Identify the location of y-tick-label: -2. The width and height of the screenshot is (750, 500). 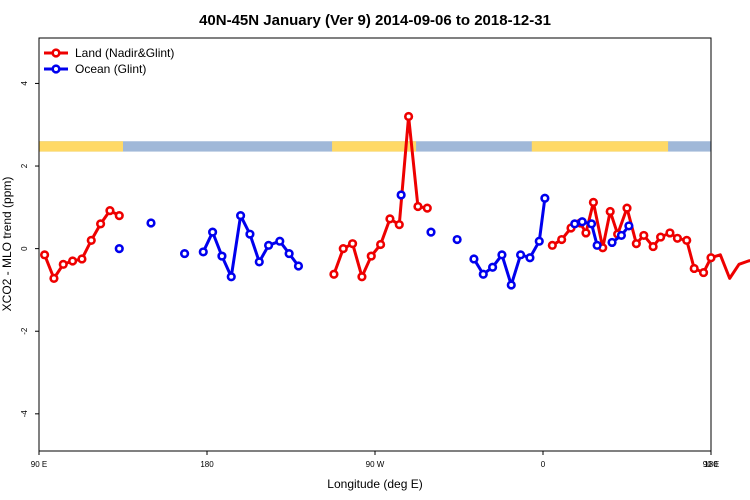
(24, 331).